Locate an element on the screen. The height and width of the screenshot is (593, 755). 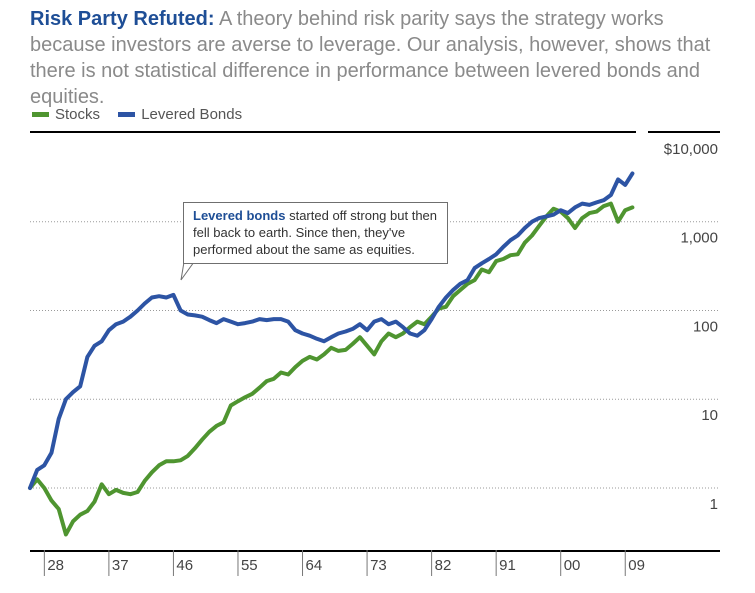
top-rule is located at coordinates (333, 132).